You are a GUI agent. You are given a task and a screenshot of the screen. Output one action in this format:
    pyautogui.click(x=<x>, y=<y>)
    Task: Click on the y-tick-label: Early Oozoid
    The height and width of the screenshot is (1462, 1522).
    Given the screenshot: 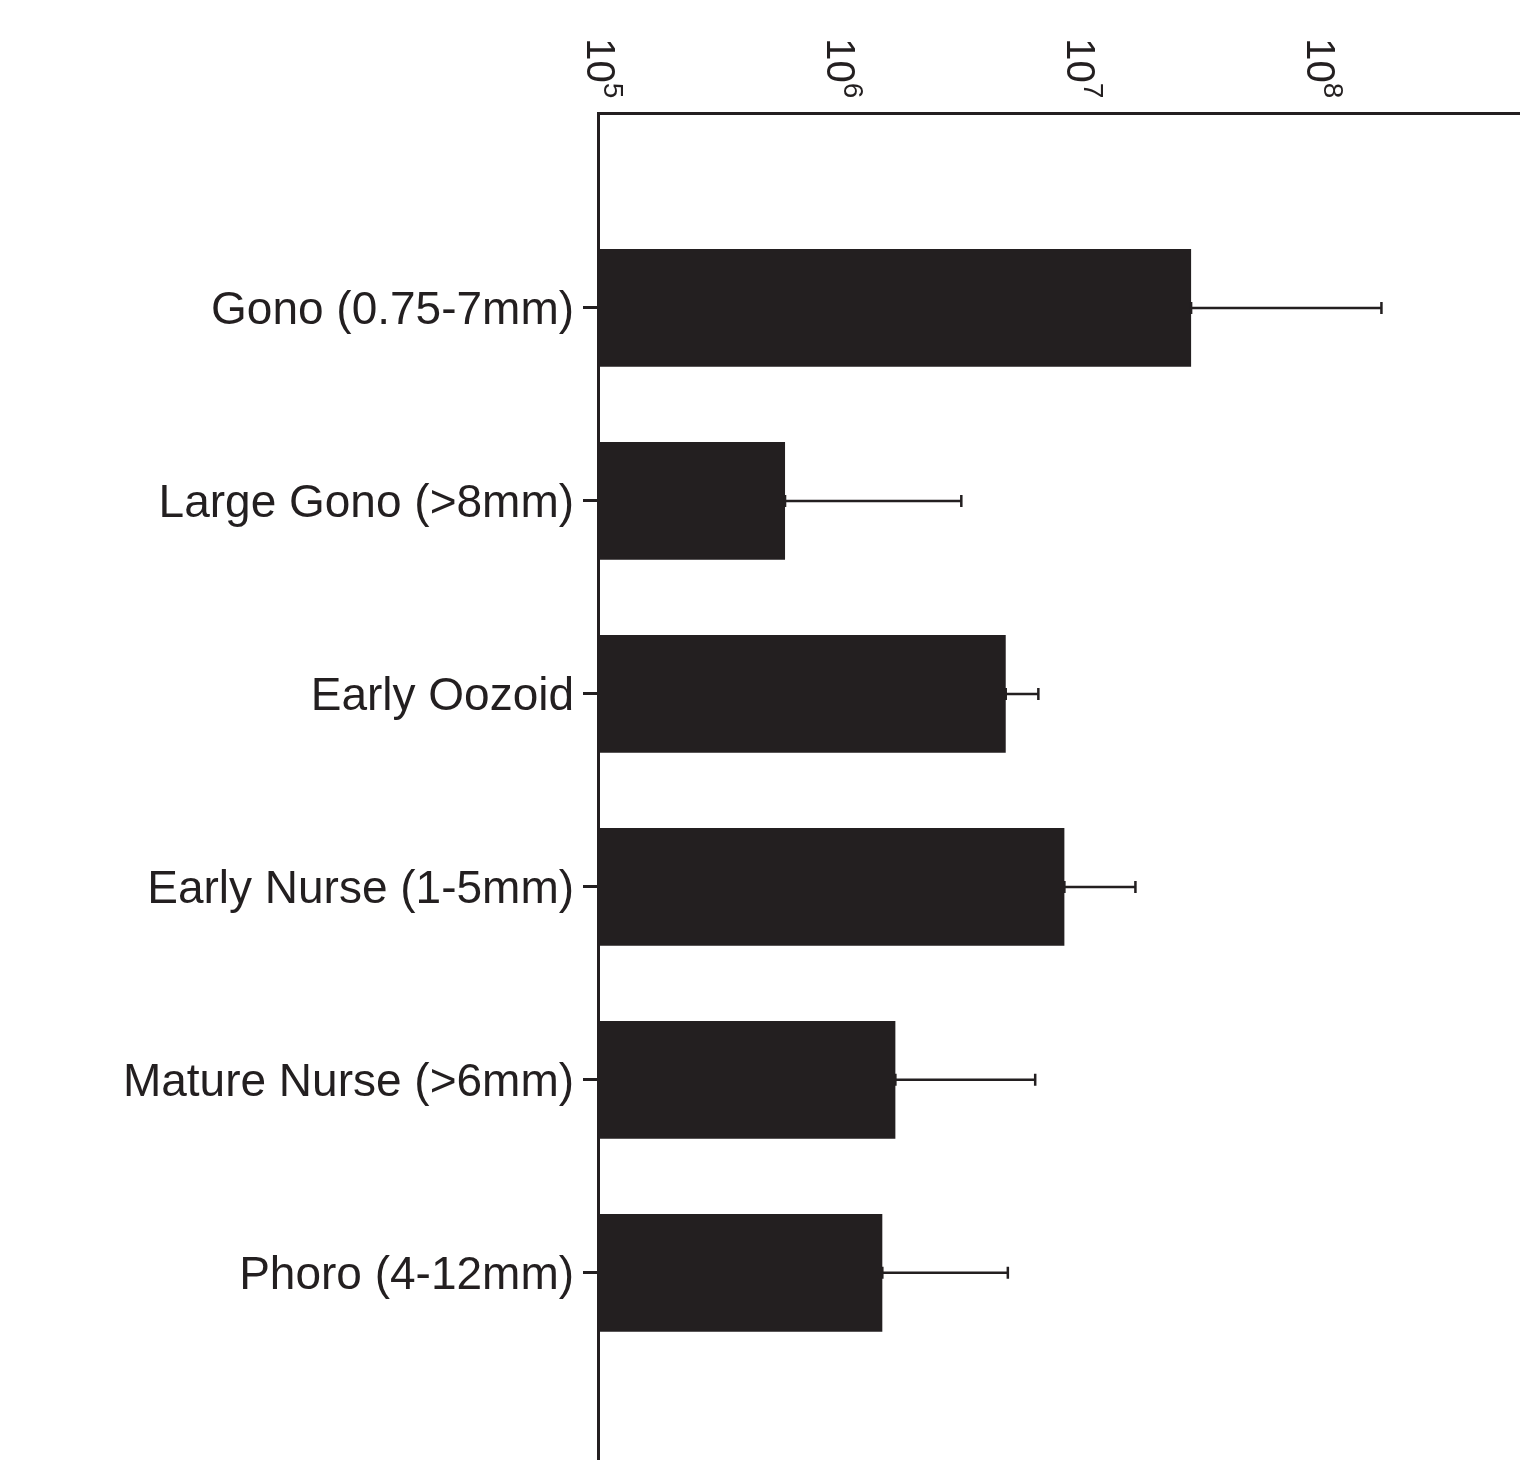 What is the action you would take?
    pyautogui.click(x=442, y=694)
    